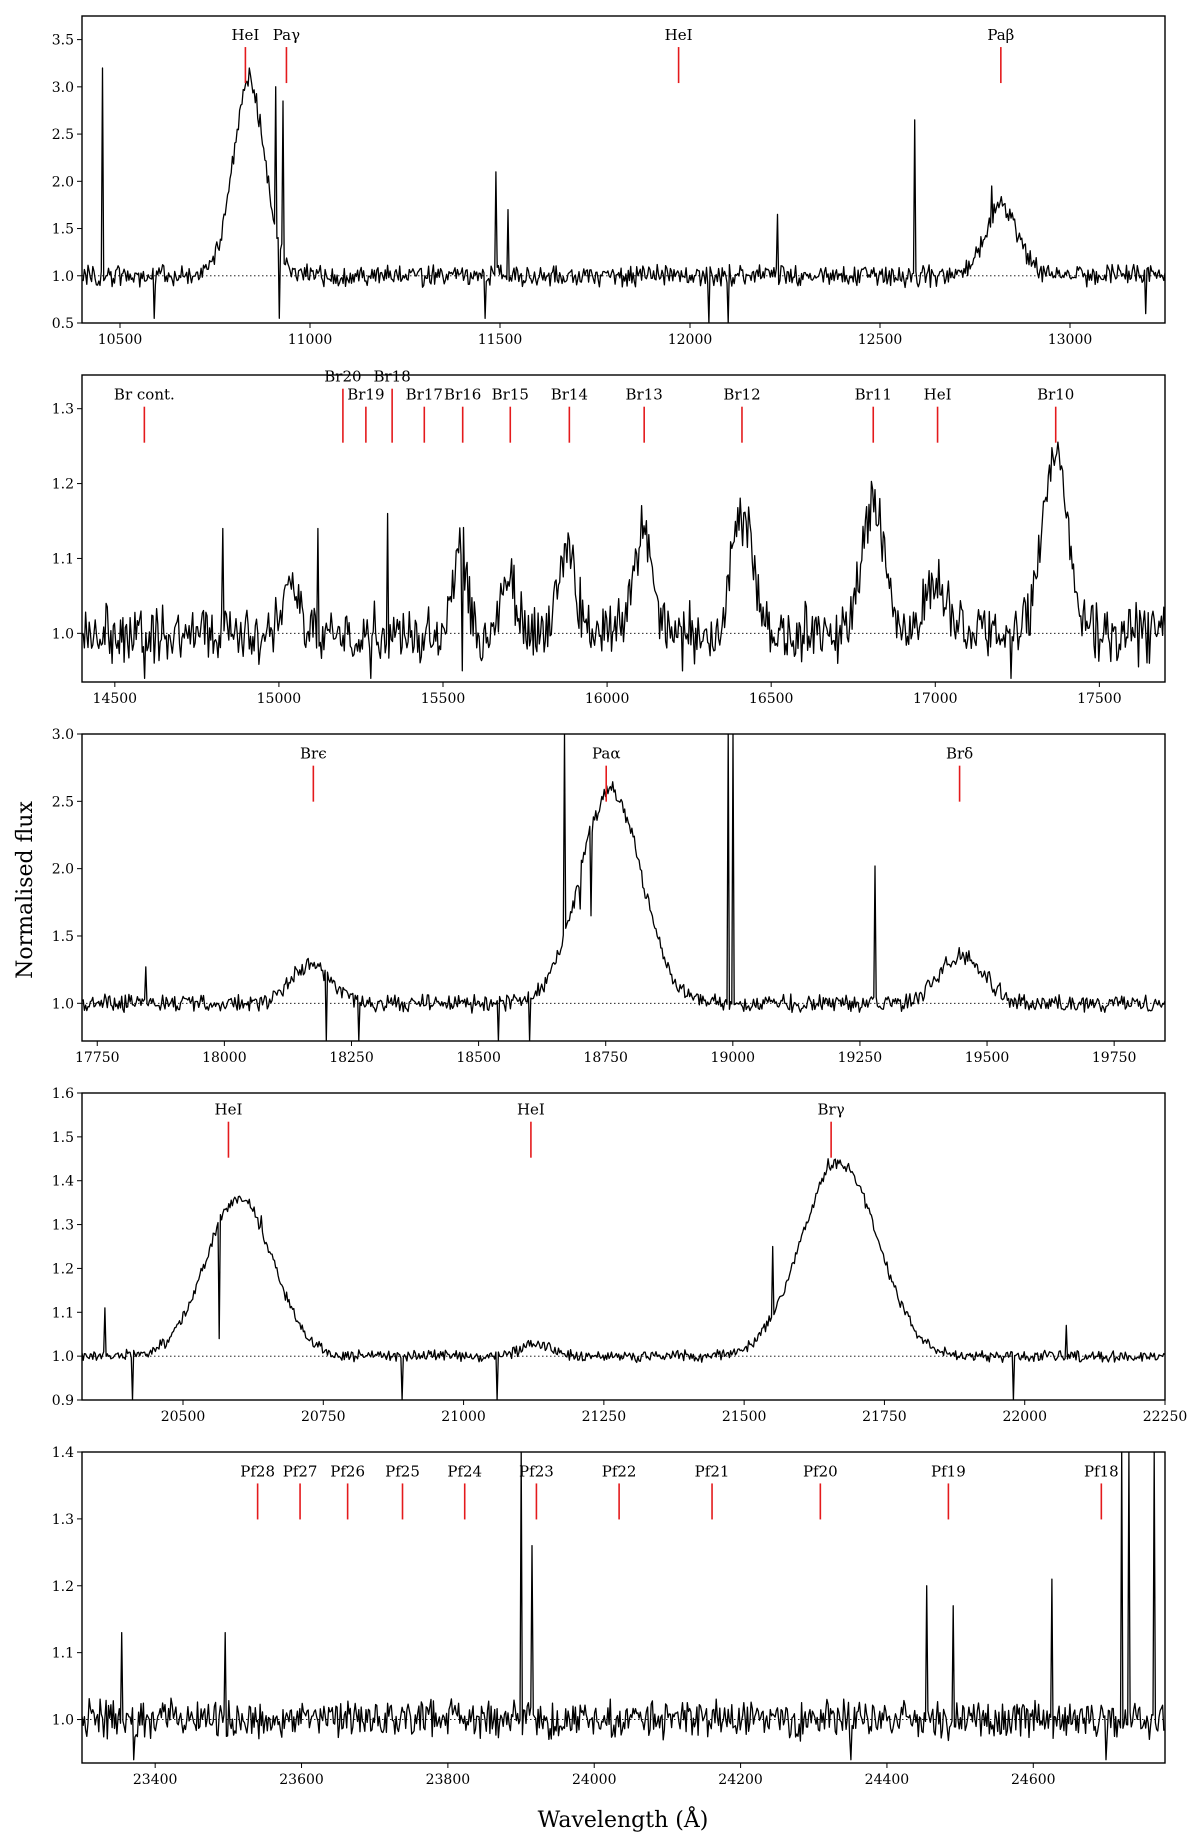  What do you see at coordinates (500, 340) in the screenshot?
I see `x-tick-label: 11500` at bounding box center [500, 340].